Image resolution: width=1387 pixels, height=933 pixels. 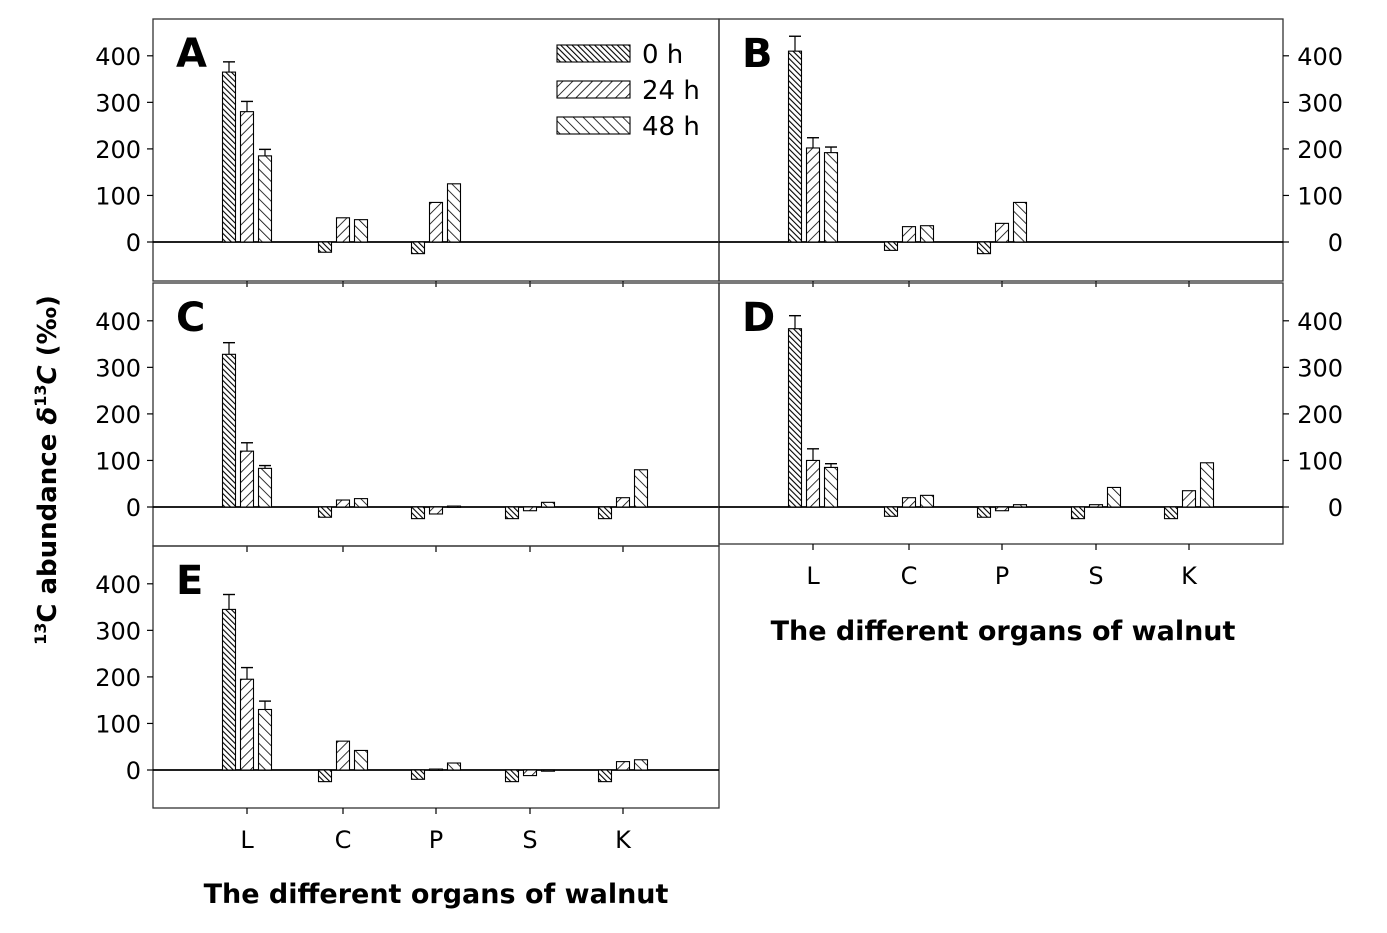 I want to click on bar-c-s-s1, so click(x=530, y=509).